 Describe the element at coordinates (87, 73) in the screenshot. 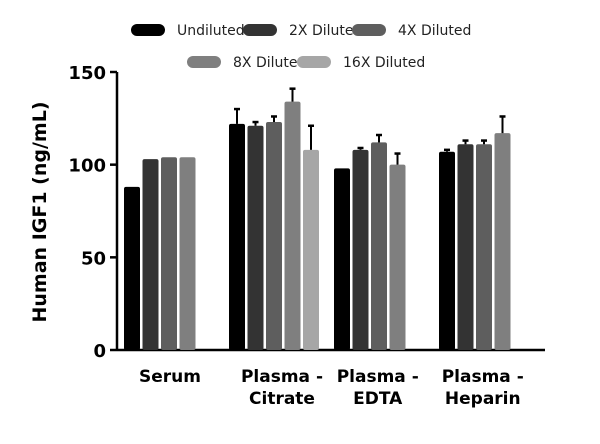

I see `y-tick-label: 150` at that location.